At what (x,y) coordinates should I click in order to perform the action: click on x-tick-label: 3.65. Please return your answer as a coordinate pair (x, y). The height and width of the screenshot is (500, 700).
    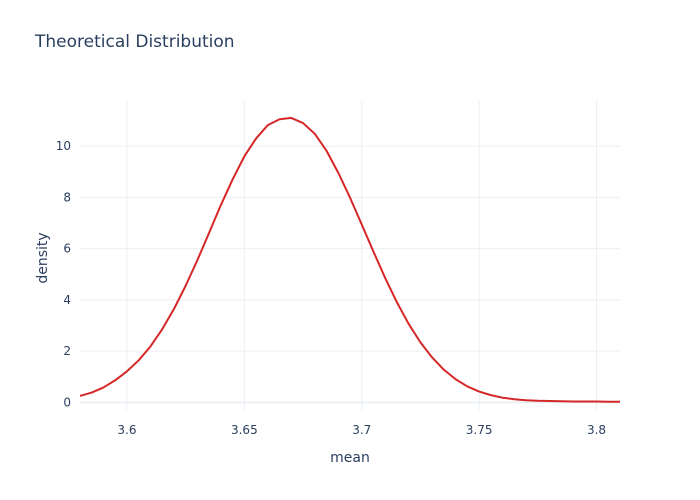
    Looking at the image, I should click on (244, 430).